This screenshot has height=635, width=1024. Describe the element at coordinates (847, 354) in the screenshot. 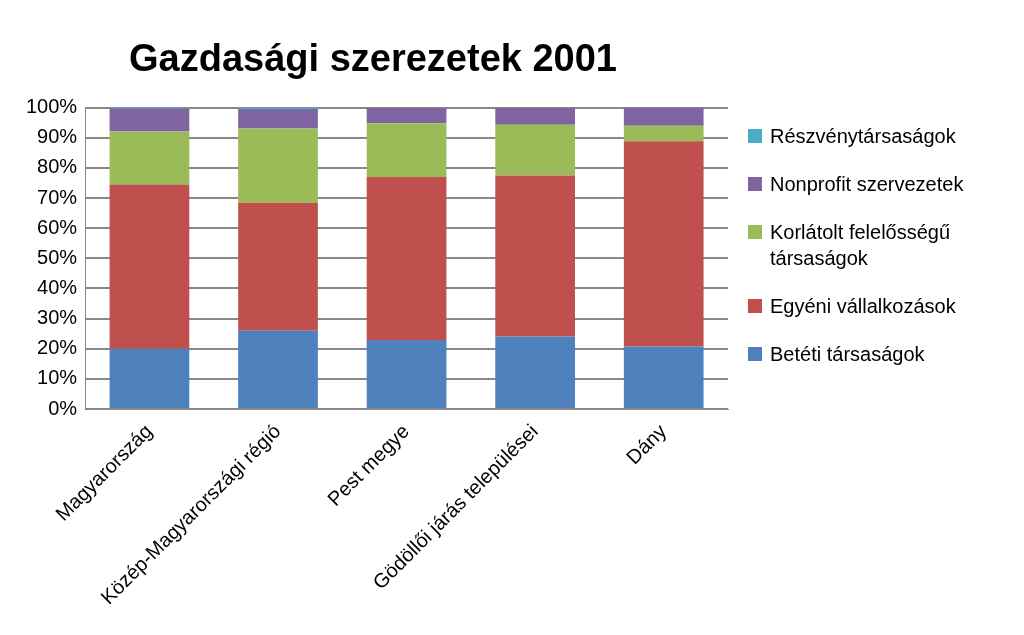

I see `legend-label: Betéti társaságok` at that location.